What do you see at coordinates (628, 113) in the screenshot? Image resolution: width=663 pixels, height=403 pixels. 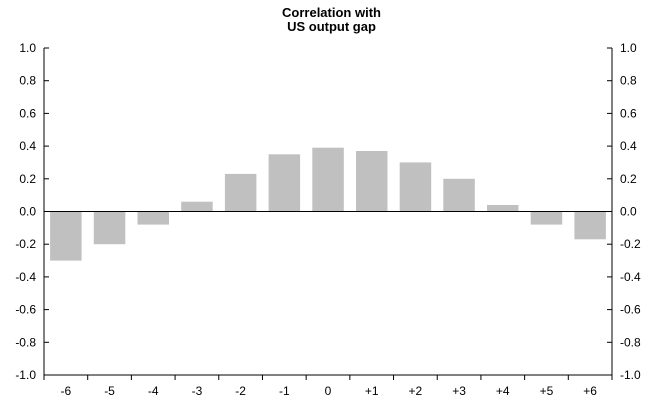 I see `y-tick-label-right: 0.6` at bounding box center [628, 113].